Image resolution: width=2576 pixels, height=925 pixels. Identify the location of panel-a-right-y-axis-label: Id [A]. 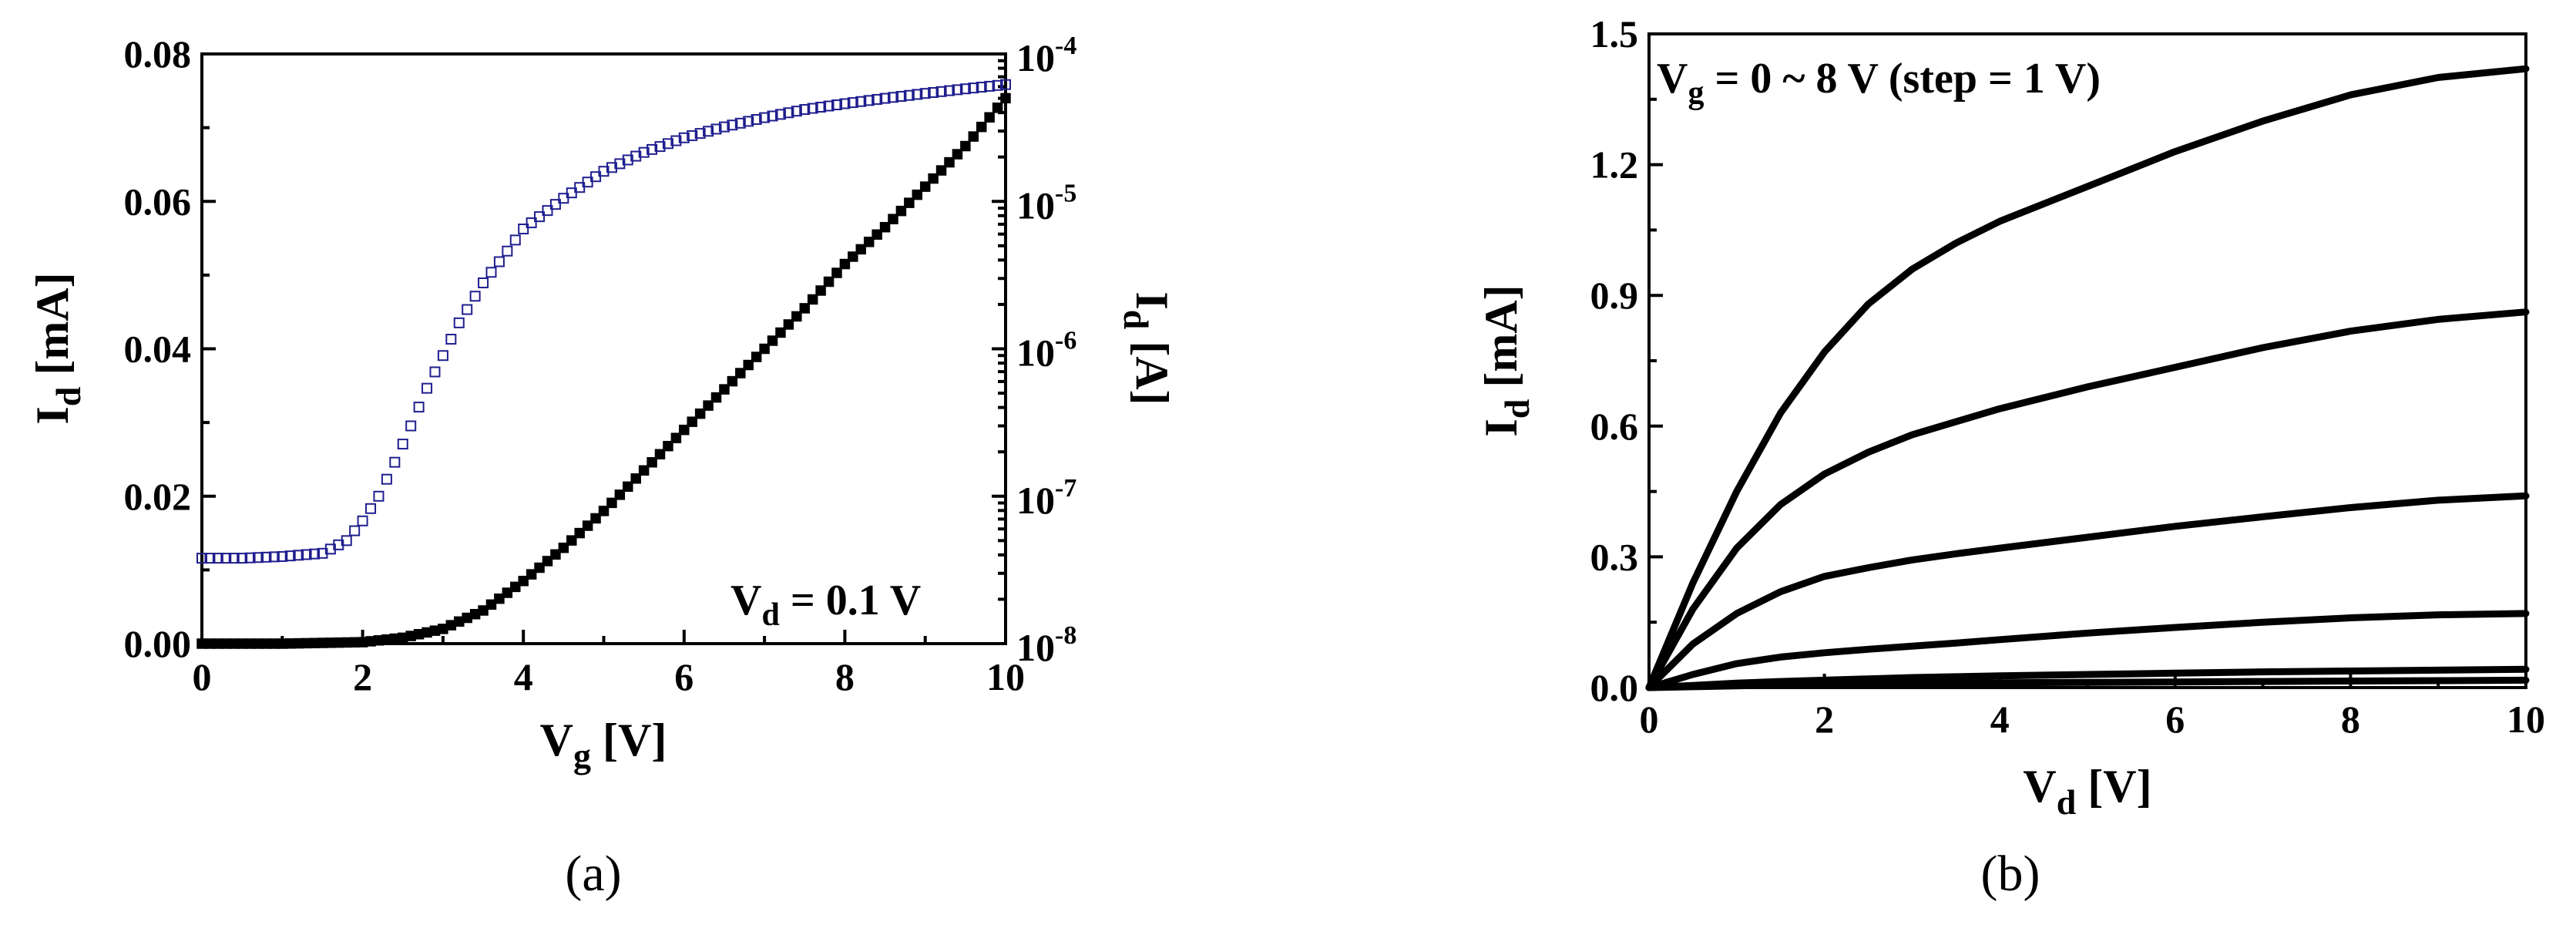
(1147, 348).